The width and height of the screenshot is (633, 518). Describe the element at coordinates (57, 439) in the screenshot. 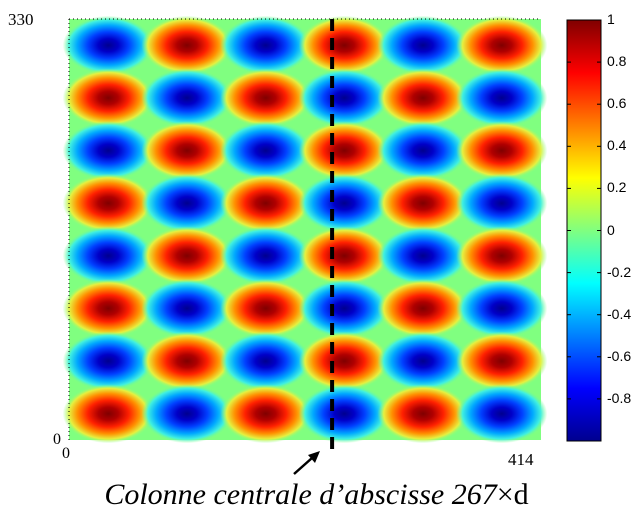

I see `y-axis-min-label: 0` at that location.